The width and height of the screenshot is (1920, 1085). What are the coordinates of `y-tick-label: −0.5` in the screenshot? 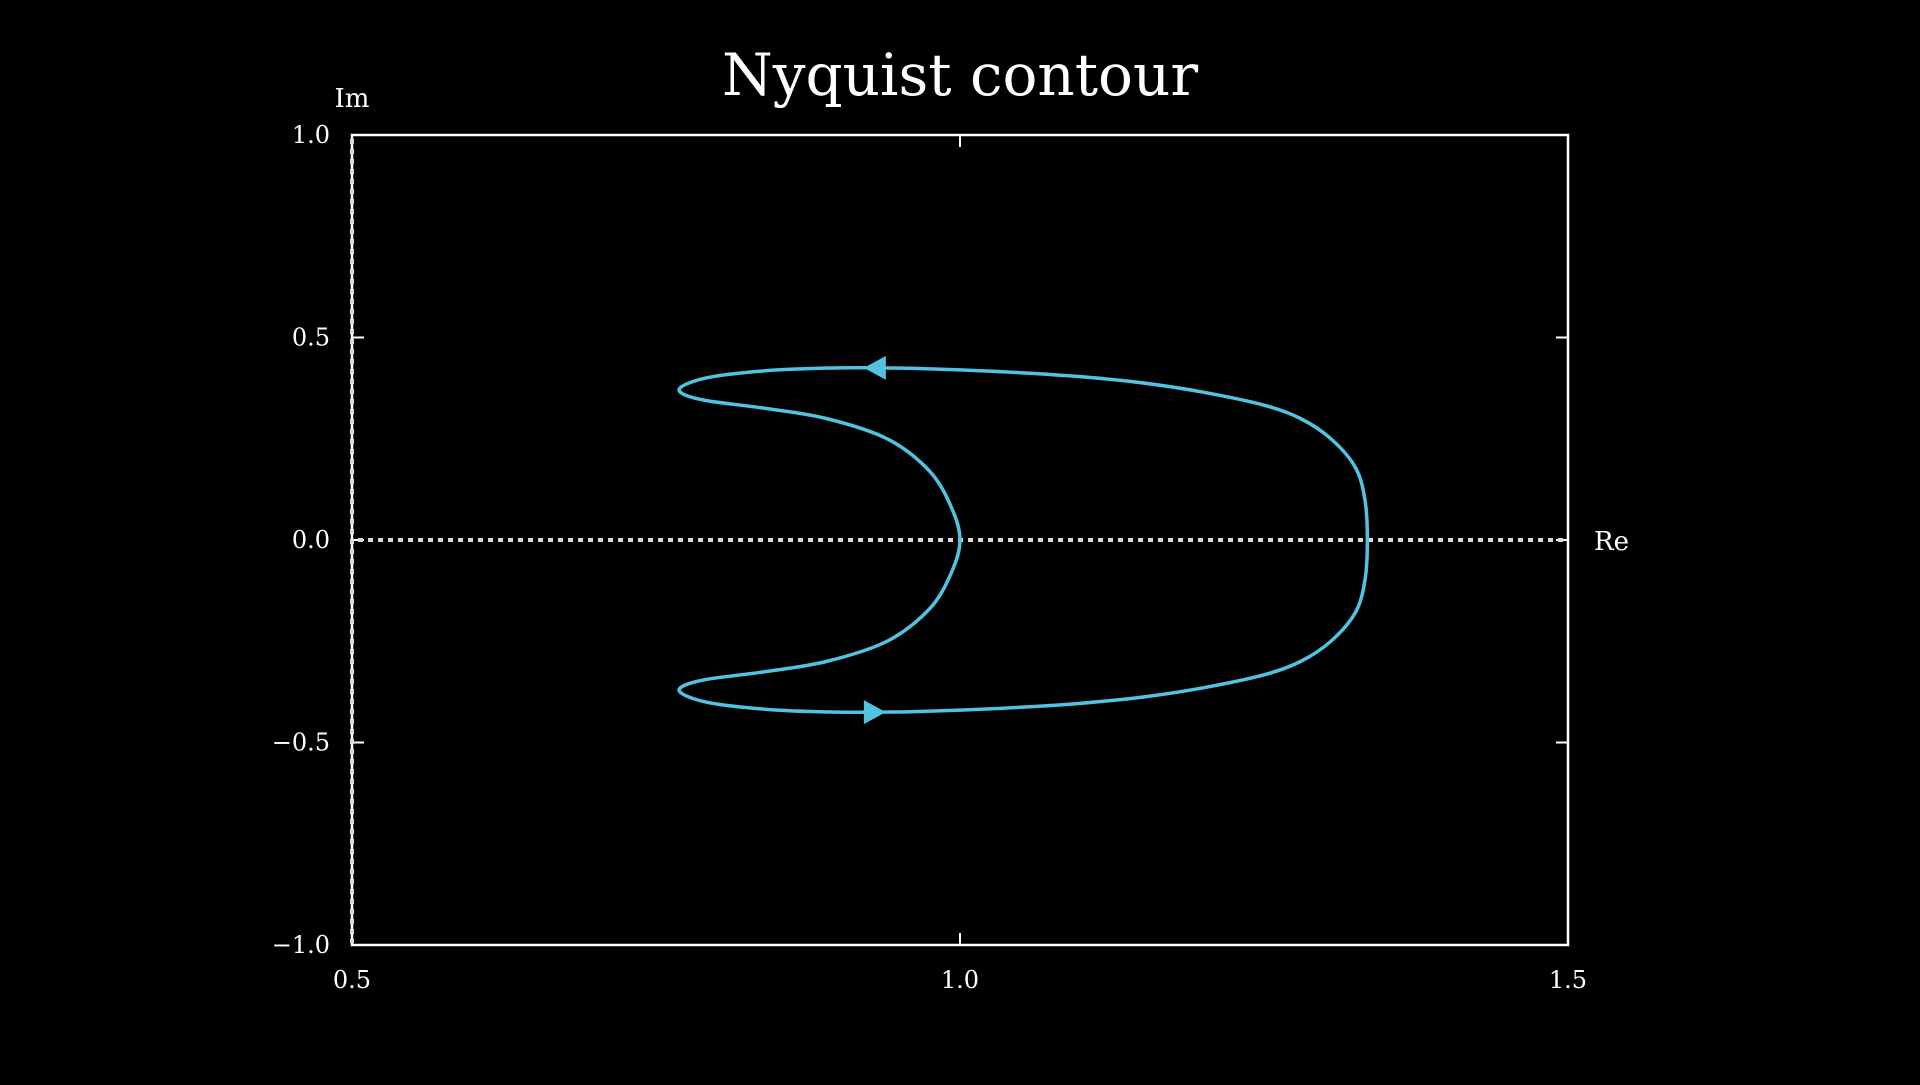 It's located at (301, 743).